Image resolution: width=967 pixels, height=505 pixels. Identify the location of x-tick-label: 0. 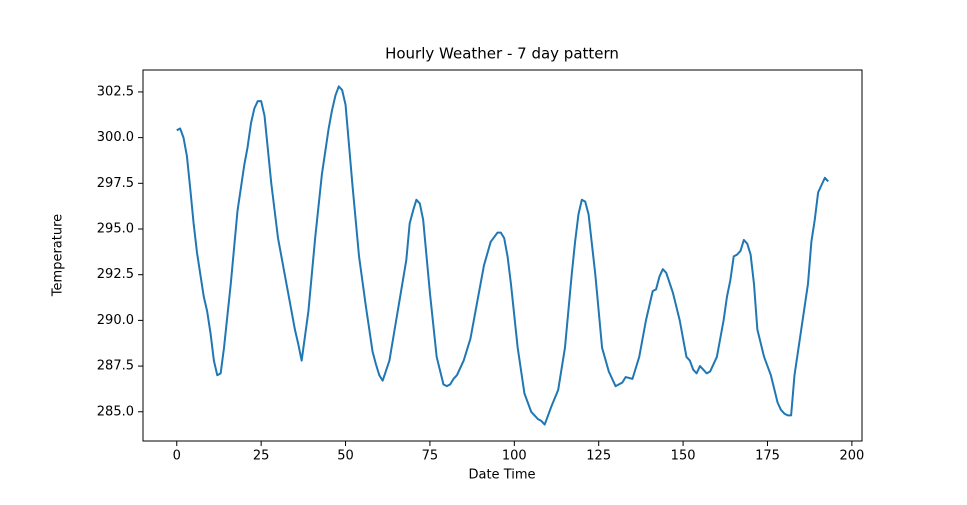
(177, 456).